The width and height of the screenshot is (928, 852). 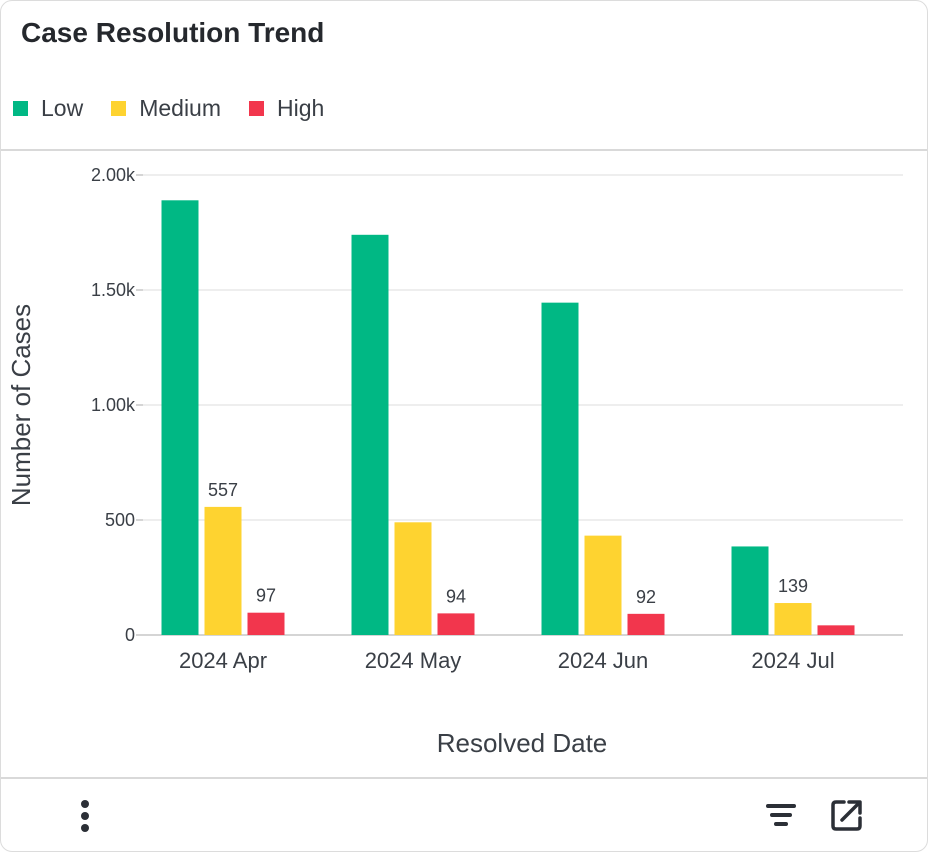 What do you see at coordinates (113, 175) in the screenshot?
I see `y-tick-label: 2.00k` at bounding box center [113, 175].